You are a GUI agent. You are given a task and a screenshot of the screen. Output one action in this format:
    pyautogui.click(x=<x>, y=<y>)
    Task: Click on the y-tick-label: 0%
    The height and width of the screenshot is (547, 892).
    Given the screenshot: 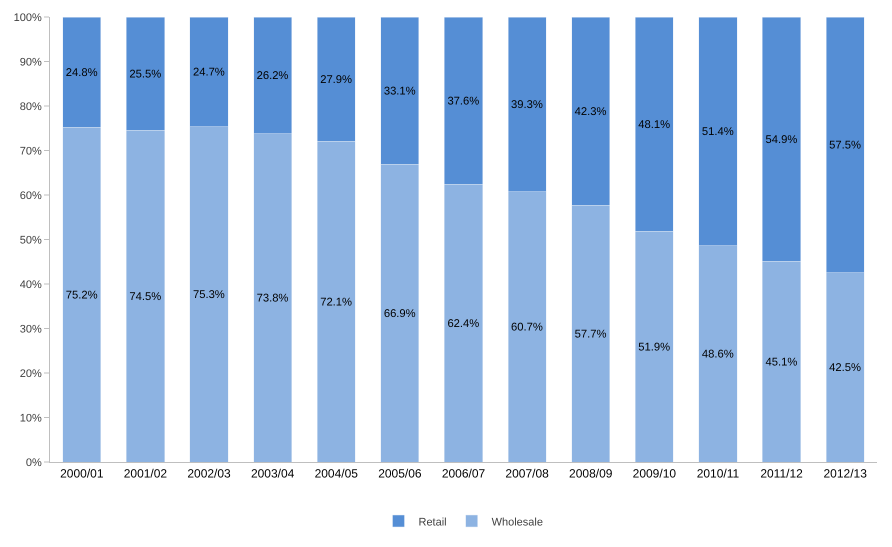 What is the action you would take?
    pyautogui.click(x=34, y=462)
    